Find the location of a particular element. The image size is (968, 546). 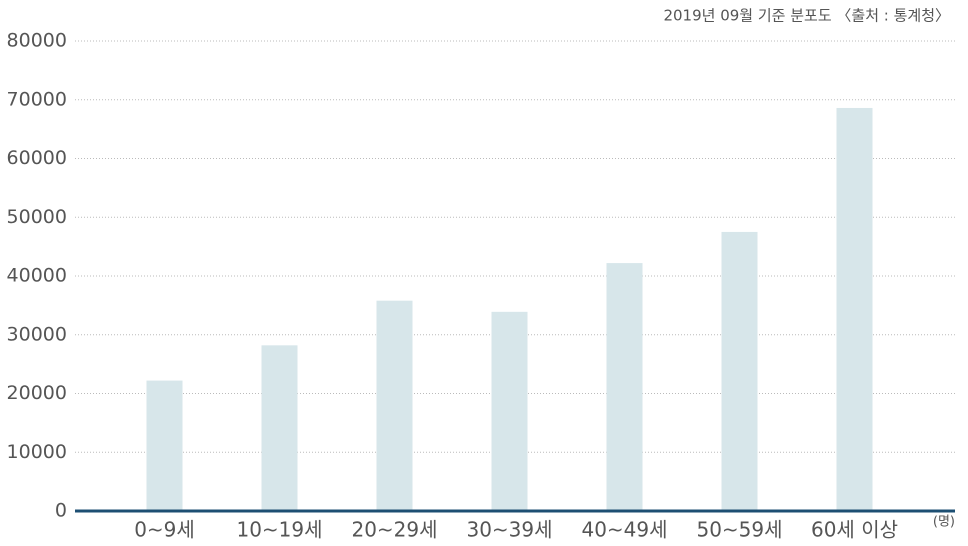

x-tick-label: 0~9세 is located at coordinates (164, 530).